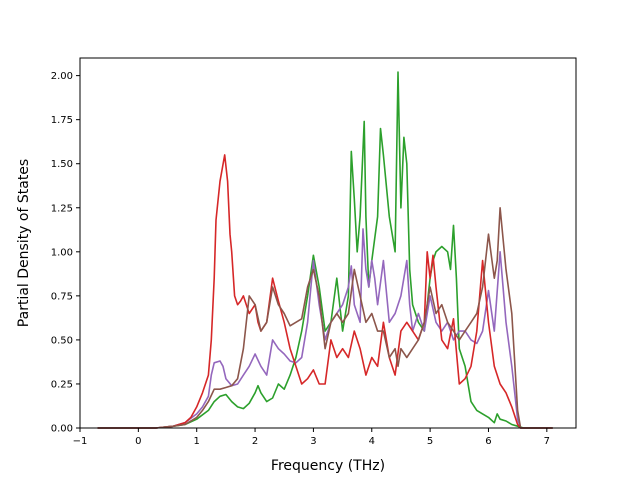 This screenshot has width=640, height=480. Describe the element at coordinates (547, 441) in the screenshot. I see `x-tick-label: 7` at that location.